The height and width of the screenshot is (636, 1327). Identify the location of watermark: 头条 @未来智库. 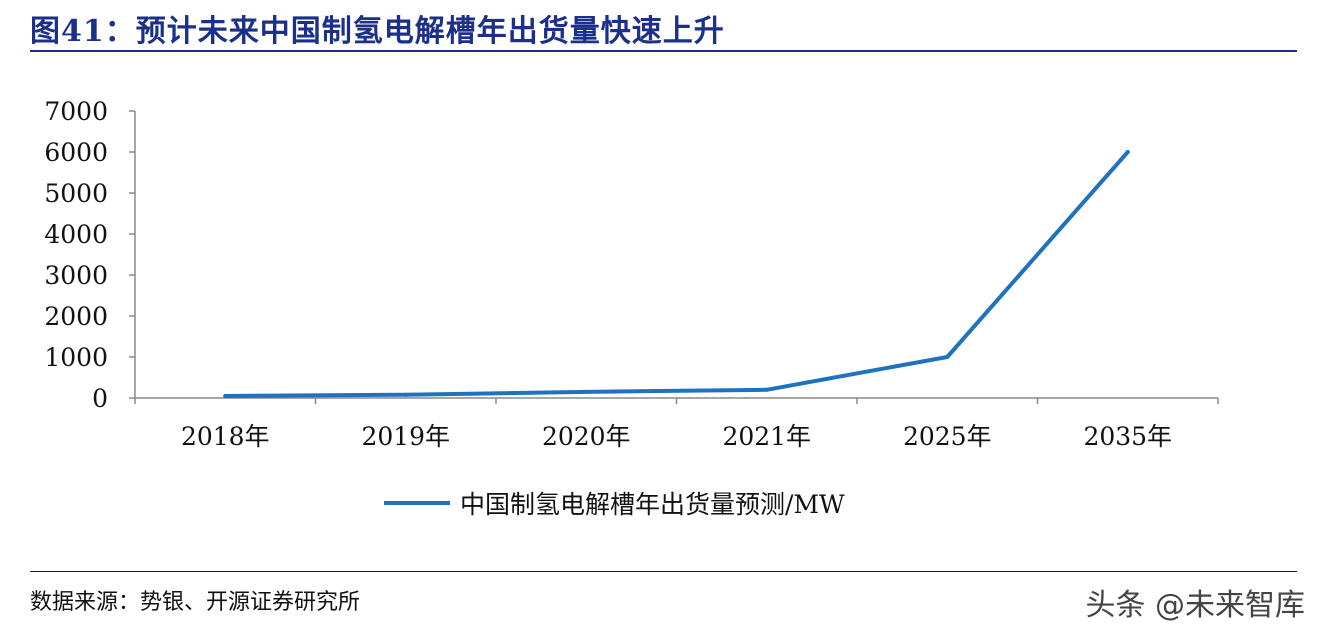
(1195, 605).